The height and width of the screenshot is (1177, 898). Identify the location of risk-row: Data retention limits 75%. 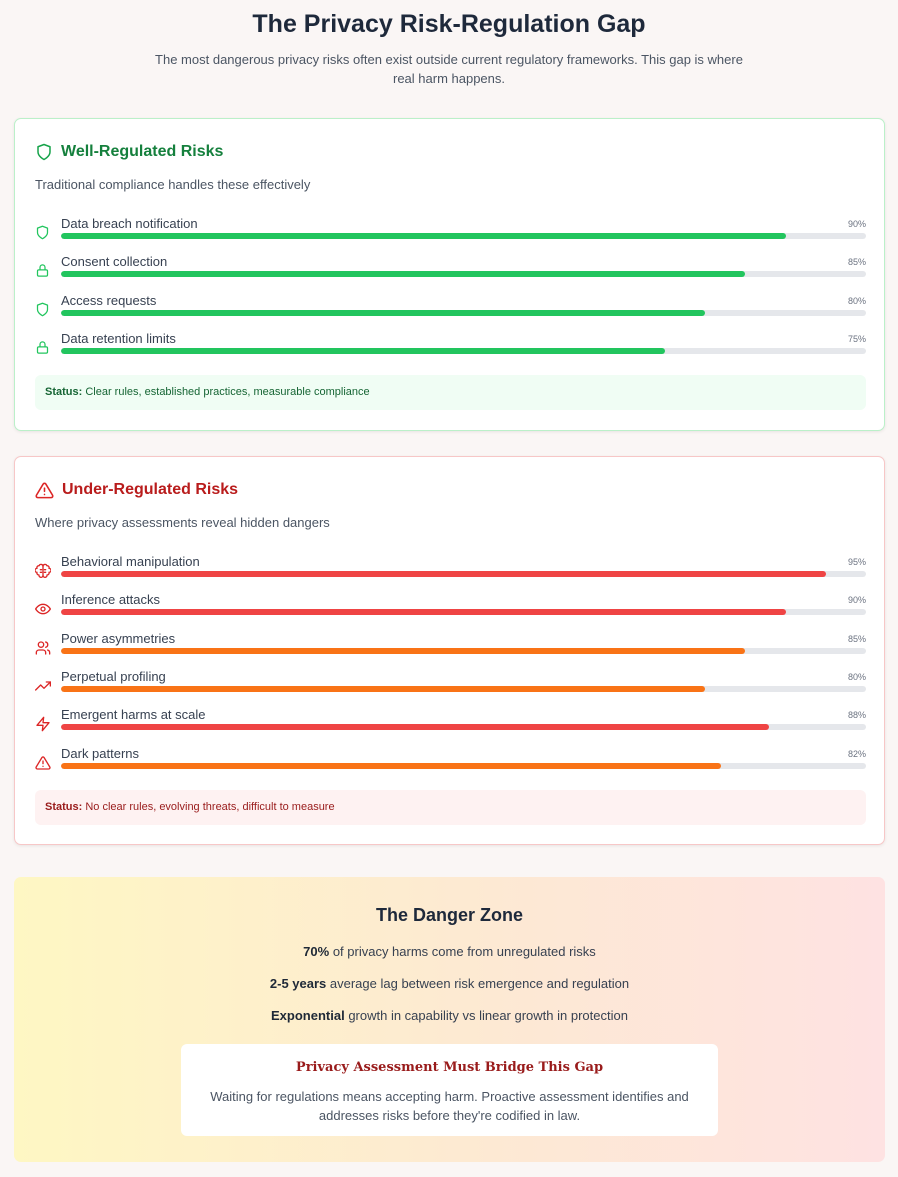
(450, 347).